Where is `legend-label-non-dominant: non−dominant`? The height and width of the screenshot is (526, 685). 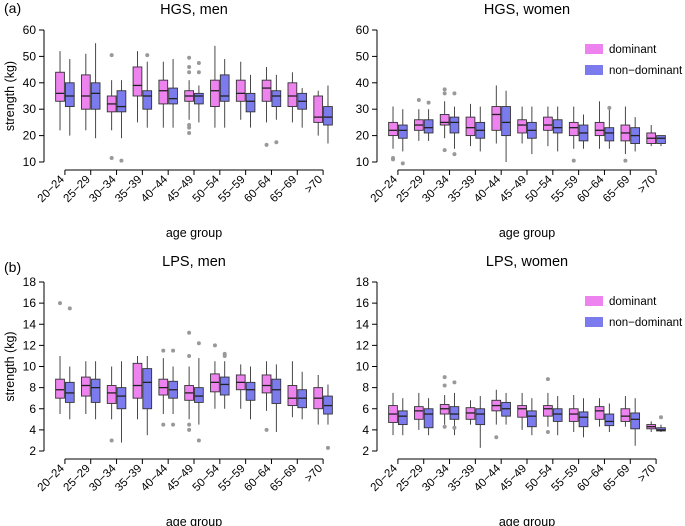 legend-label-non-dominant: non−dominant is located at coordinates (646, 71).